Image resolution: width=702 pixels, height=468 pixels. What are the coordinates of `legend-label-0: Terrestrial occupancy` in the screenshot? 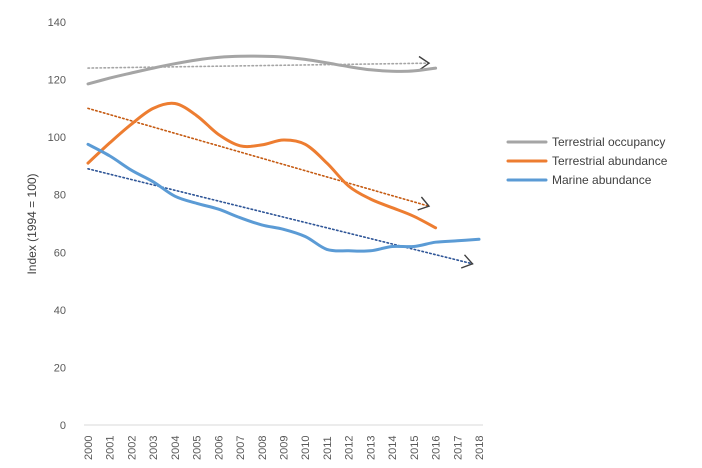 It's located at (608, 142).